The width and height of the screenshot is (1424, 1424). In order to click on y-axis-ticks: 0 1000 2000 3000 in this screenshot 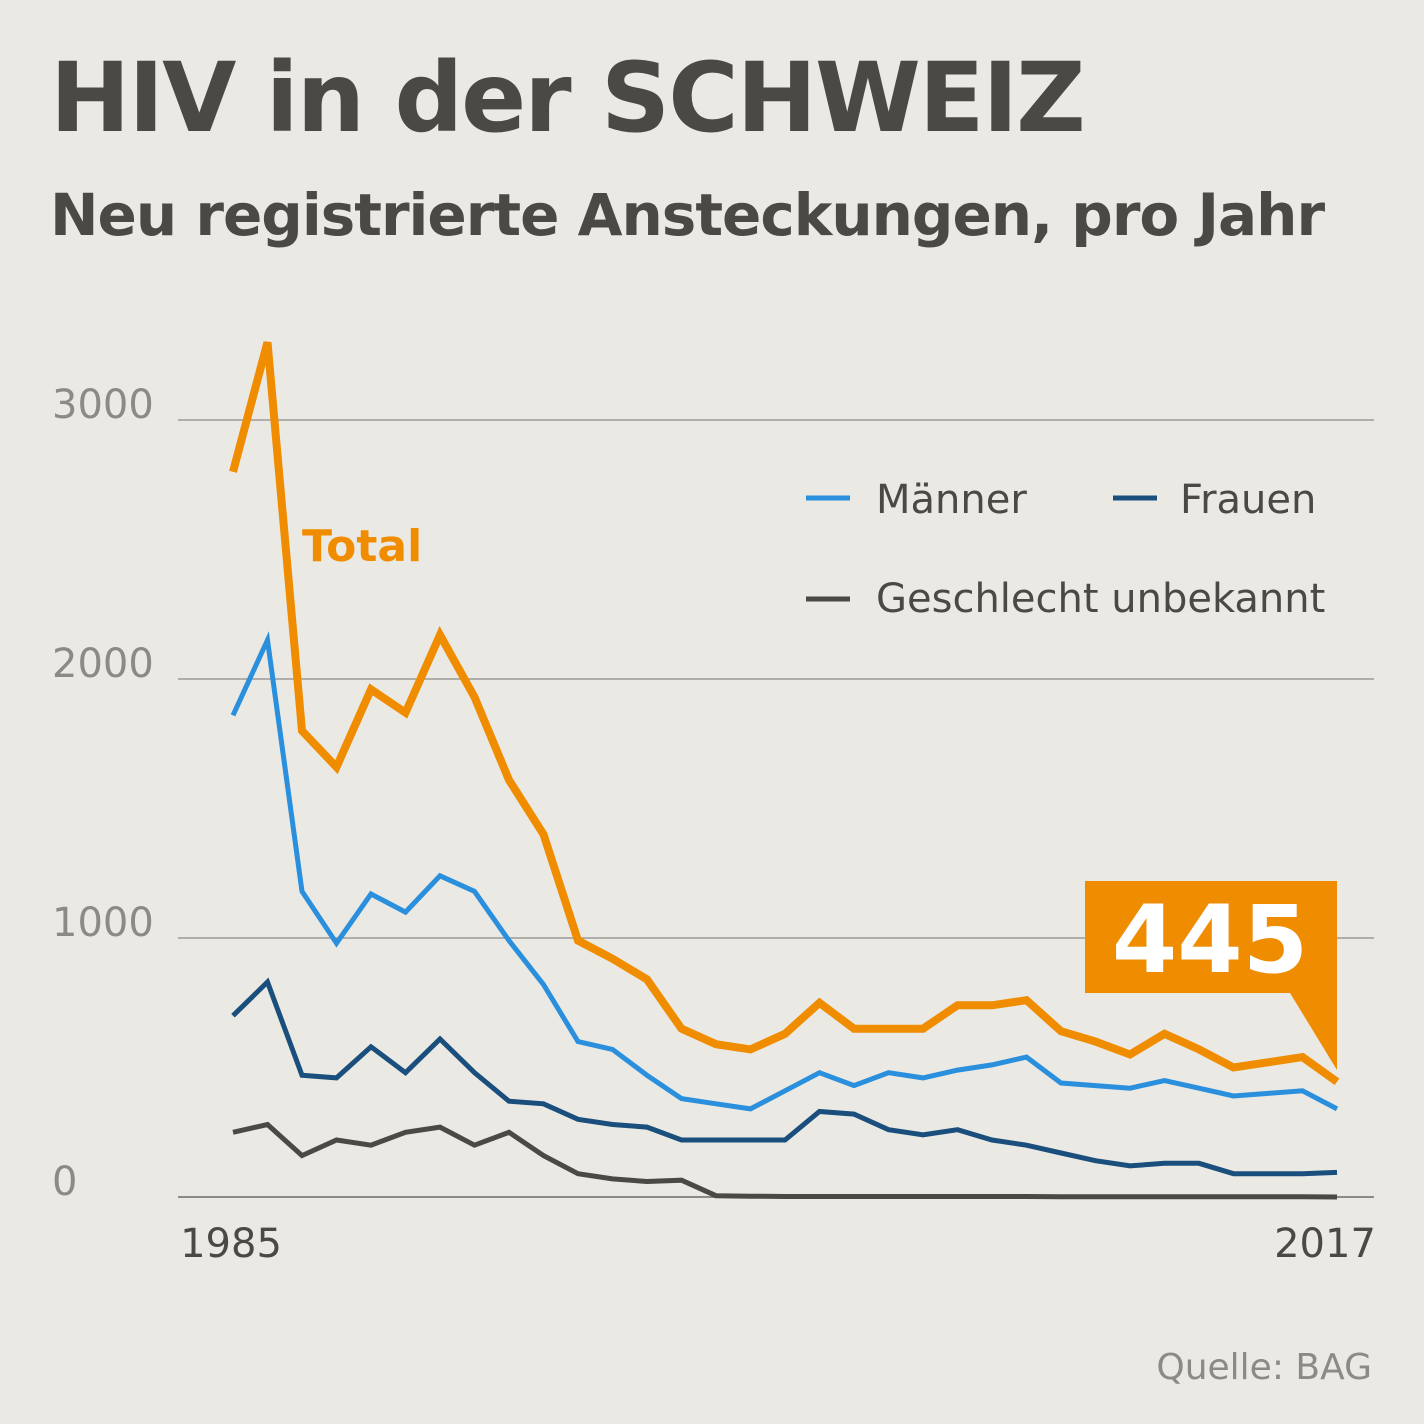, I will do `click(103, 793)`.